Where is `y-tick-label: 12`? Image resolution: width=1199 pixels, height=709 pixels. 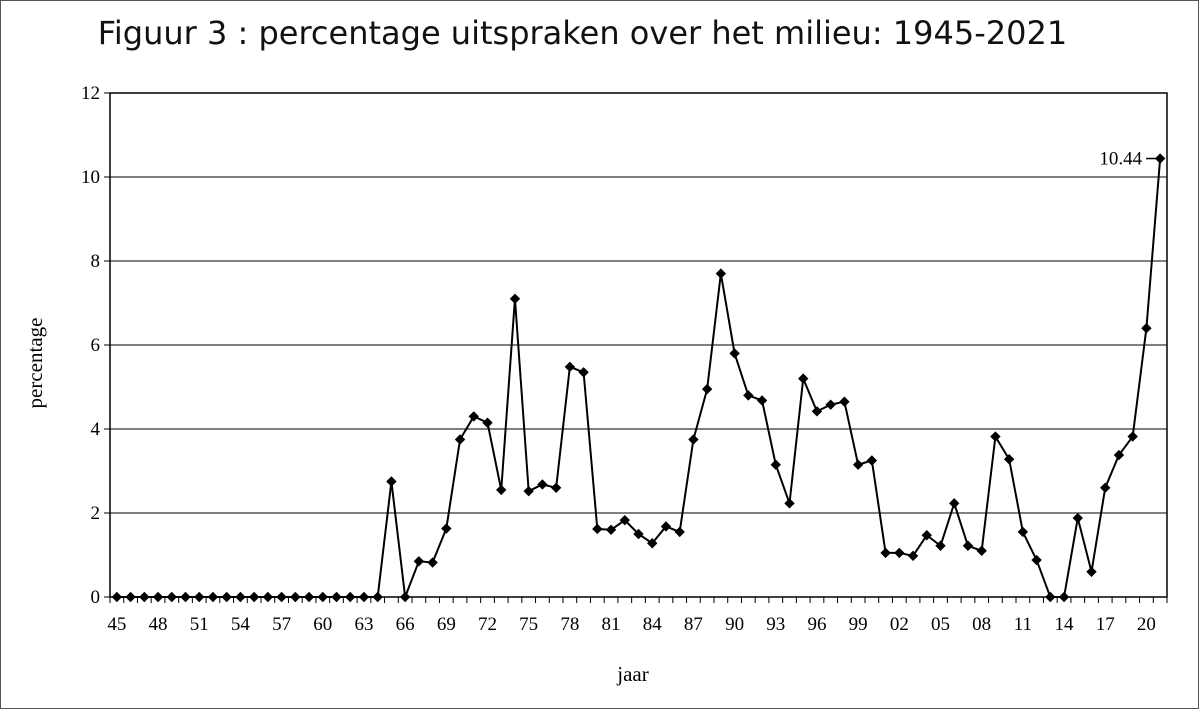
y-tick-label: 12 is located at coordinates (90, 93).